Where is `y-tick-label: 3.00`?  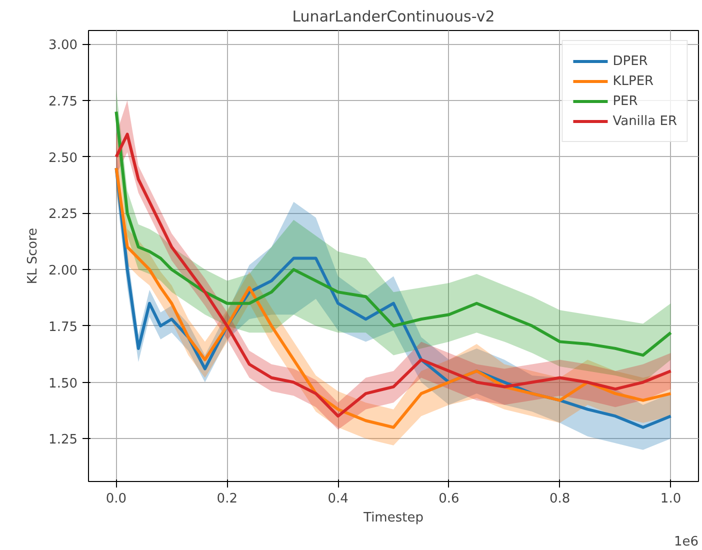 y-tick-label: 3.00 is located at coordinates (63, 46).